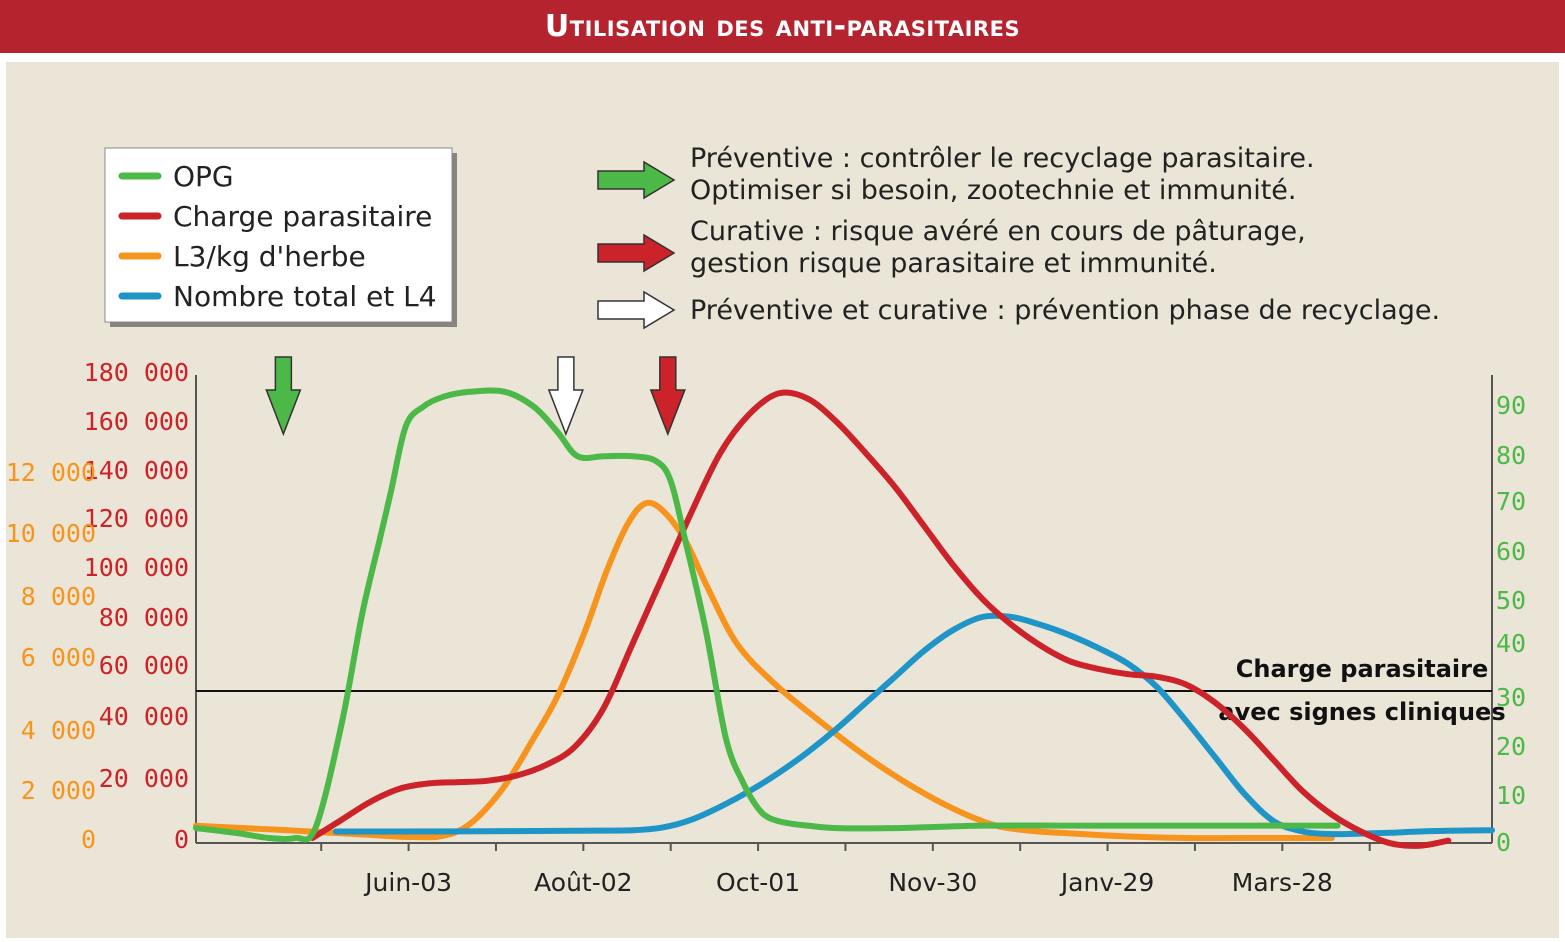 The width and height of the screenshot is (1565, 942). What do you see at coordinates (58, 657) in the screenshot?
I see `y-tick-orange-6-000: 6 000` at bounding box center [58, 657].